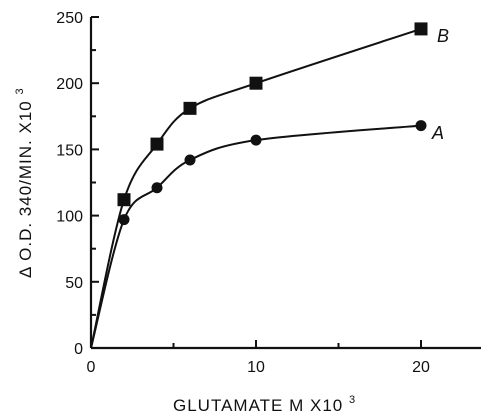 Image resolution: width=481 pixels, height=416 pixels. Describe the element at coordinates (258, 405) in the screenshot. I see `x-axis-title-main: GLUTAMATE M X10` at that location.